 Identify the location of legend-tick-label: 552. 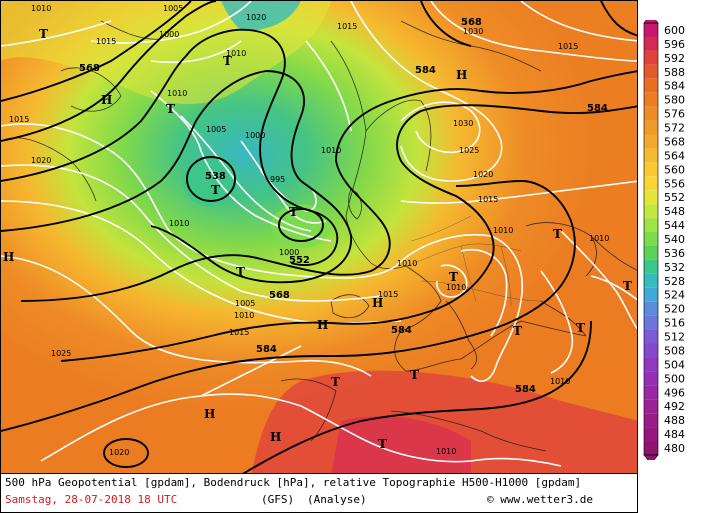
(674, 197).